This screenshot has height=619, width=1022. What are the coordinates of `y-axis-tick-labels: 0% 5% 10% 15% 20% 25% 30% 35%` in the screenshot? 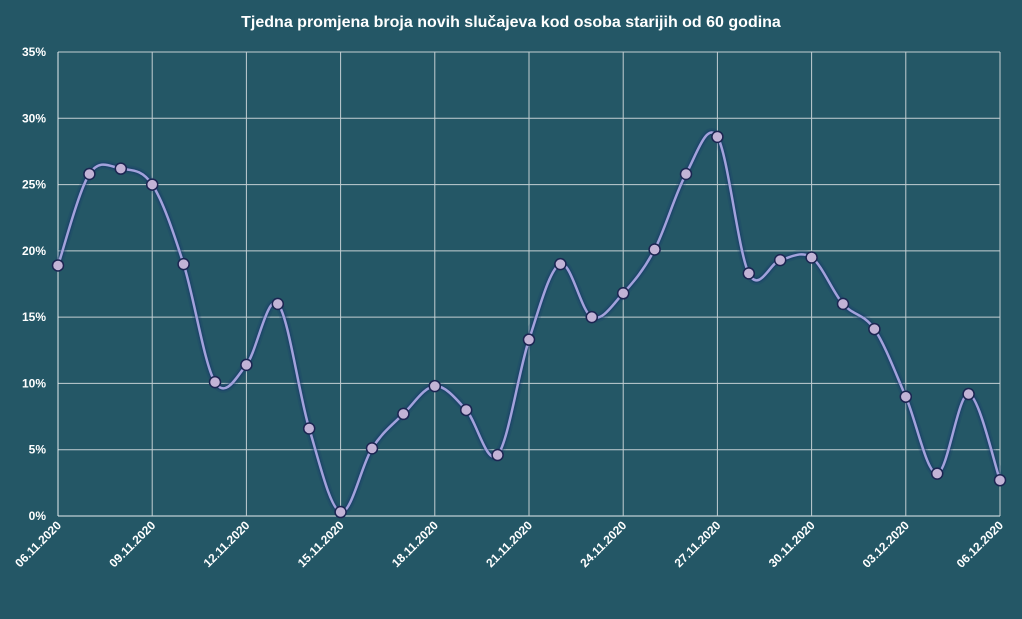 It's located at (34, 284).